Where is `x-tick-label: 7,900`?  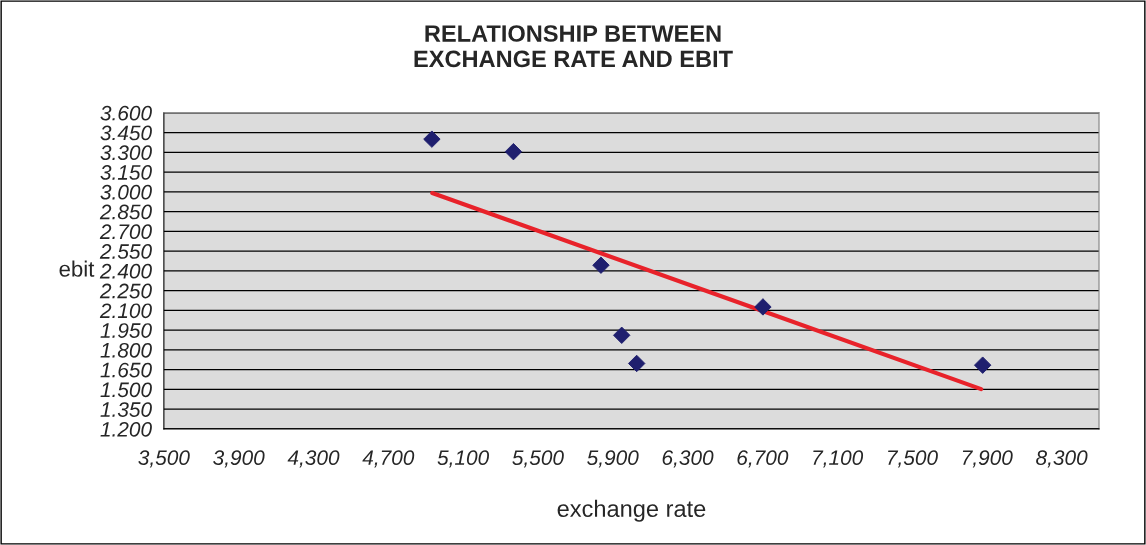 x-tick-label: 7,900 is located at coordinates (987, 459).